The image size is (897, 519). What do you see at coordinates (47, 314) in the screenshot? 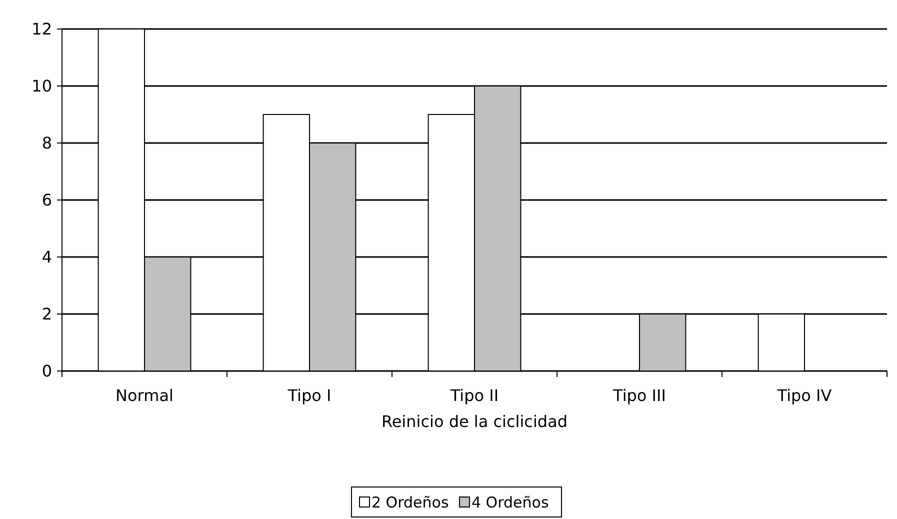
I see `y-tick-label: 2` at bounding box center [47, 314].